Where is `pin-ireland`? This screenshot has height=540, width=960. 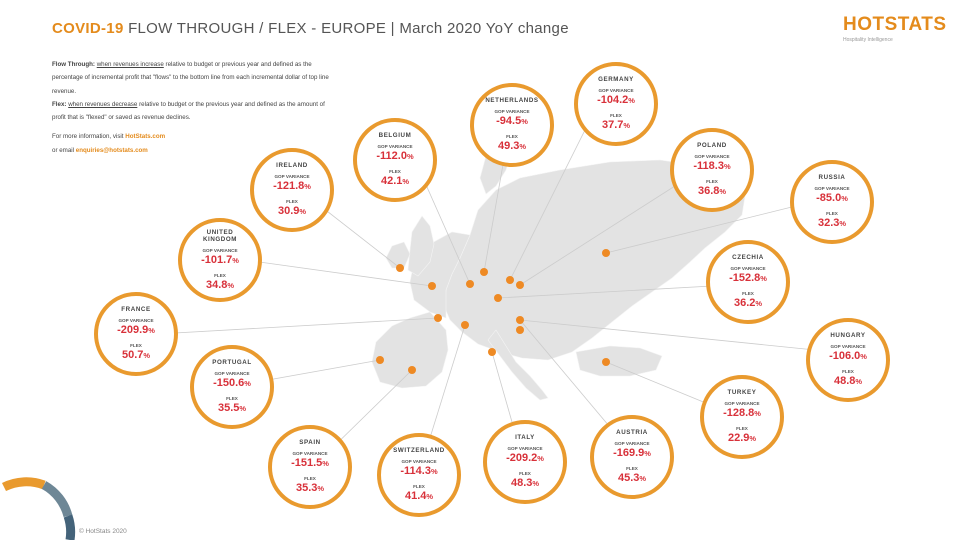 pin-ireland is located at coordinates (400, 268).